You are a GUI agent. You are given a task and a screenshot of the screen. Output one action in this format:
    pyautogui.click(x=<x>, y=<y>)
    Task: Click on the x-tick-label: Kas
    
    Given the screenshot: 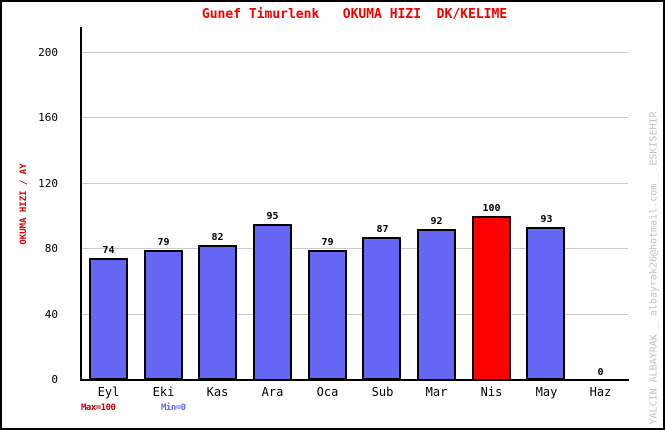 What is the action you would take?
    pyautogui.click(x=217, y=392)
    